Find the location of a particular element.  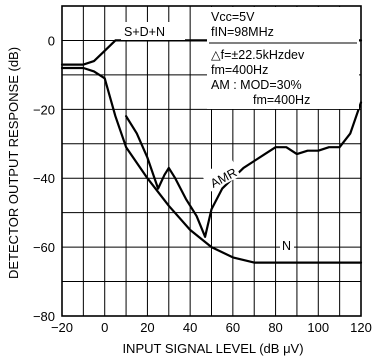

x-tick-label: 120 is located at coordinates (361, 327).